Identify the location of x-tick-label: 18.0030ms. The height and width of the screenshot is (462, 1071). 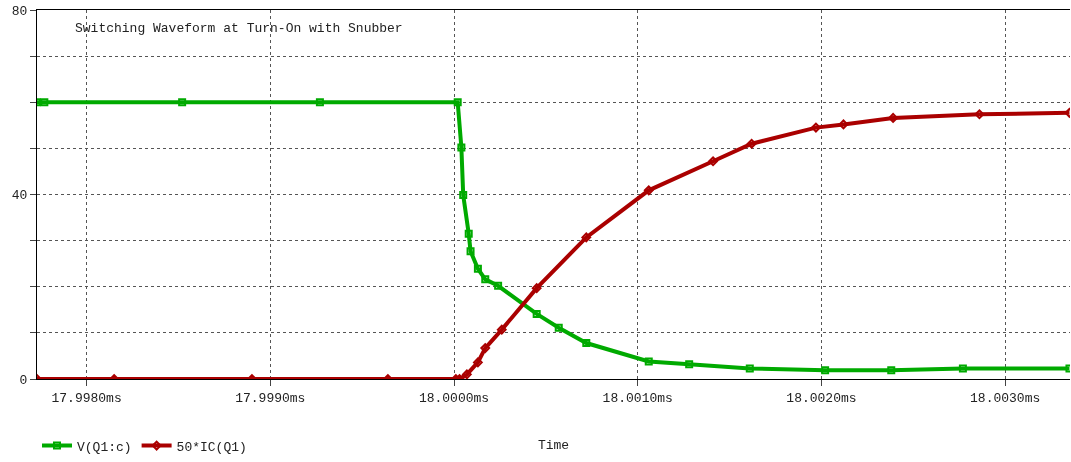
(1005, 398).